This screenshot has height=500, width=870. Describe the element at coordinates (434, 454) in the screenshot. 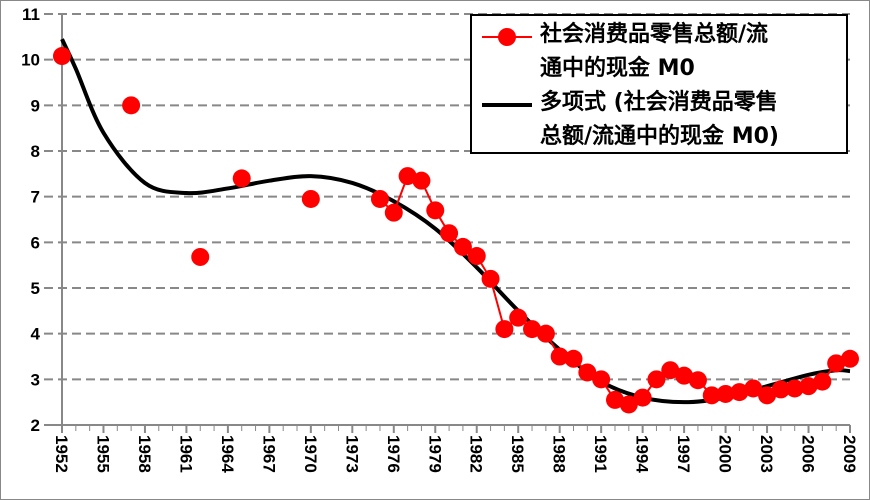

I see `x-tick-label: 1979` at that location.